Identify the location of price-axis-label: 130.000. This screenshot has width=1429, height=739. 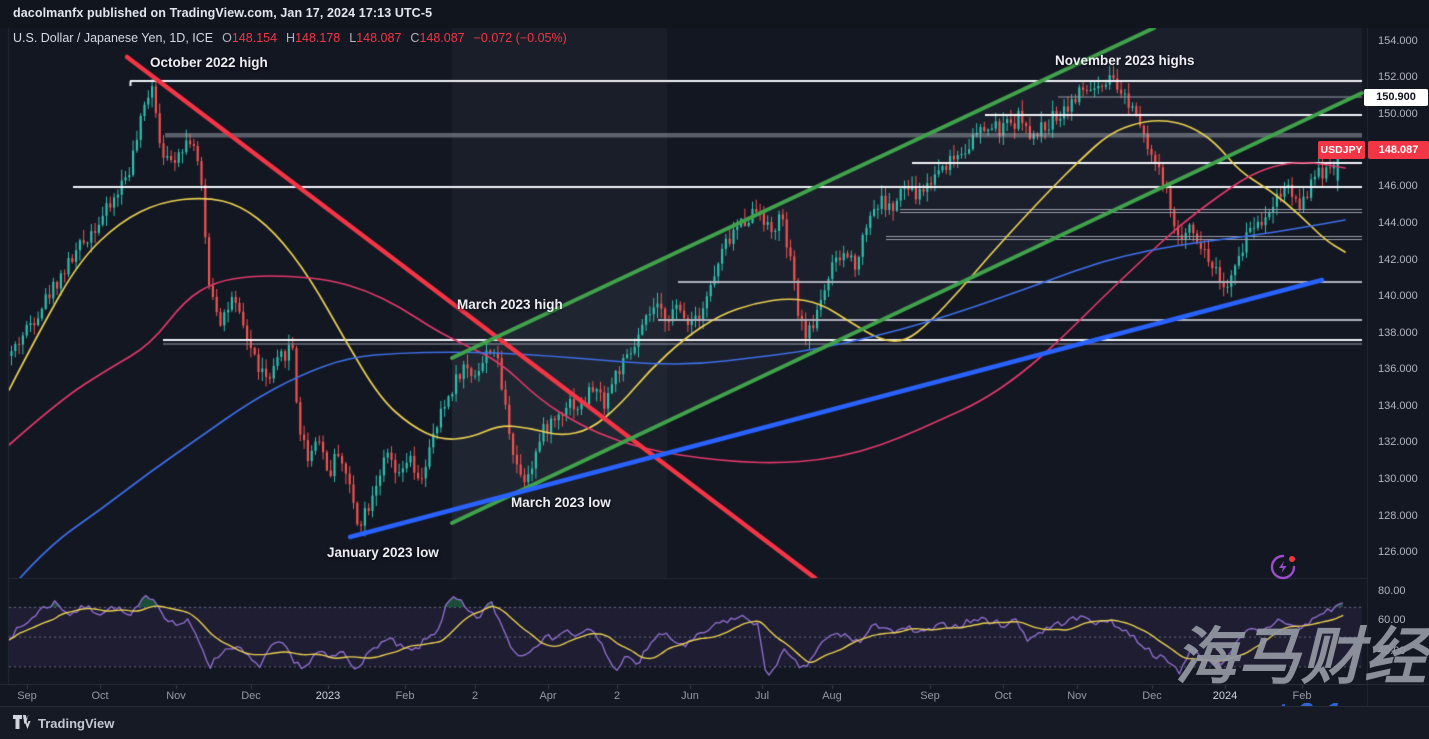
(1398, 479).